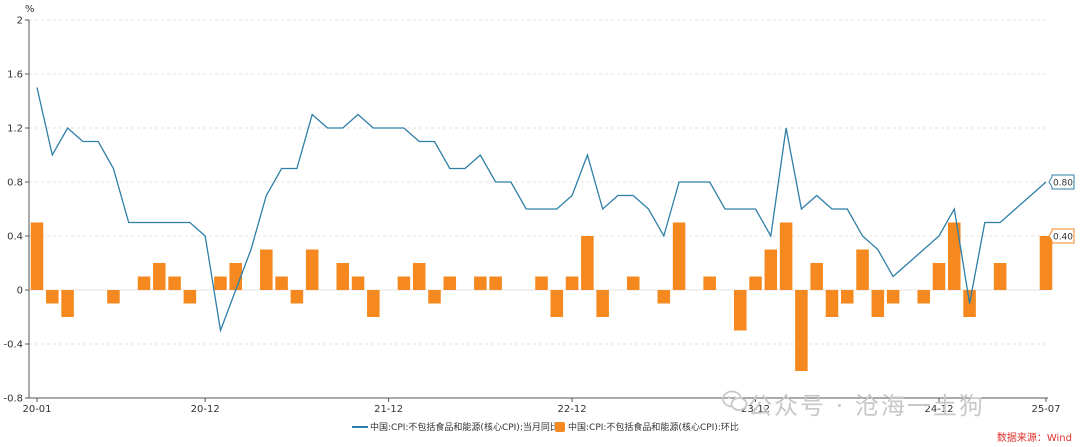 The width and height of the screenshot is (1080, 447). Describe the element at coordinates (13, 345) in the screenshot. I see `y-tick-label: -0.4` at that location.